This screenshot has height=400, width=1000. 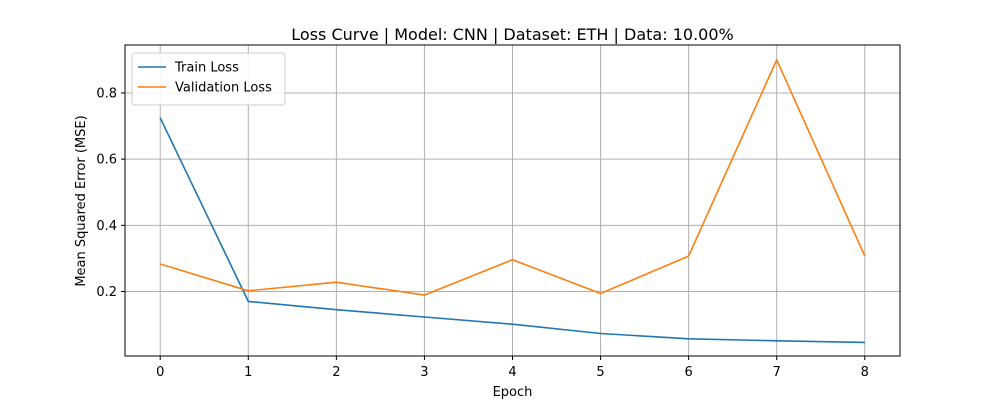 What do you see at coordinates (248, 372) in the screenshot?
I see `x-tick-label: 1` at bounding box center [248, 372].